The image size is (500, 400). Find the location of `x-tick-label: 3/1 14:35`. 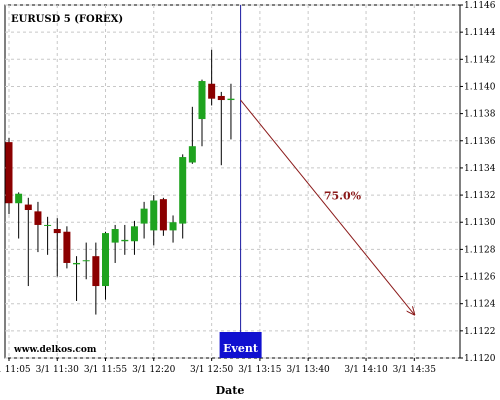

x-tick-label: 3/1 14:35 is located at coordinates (415, 370).